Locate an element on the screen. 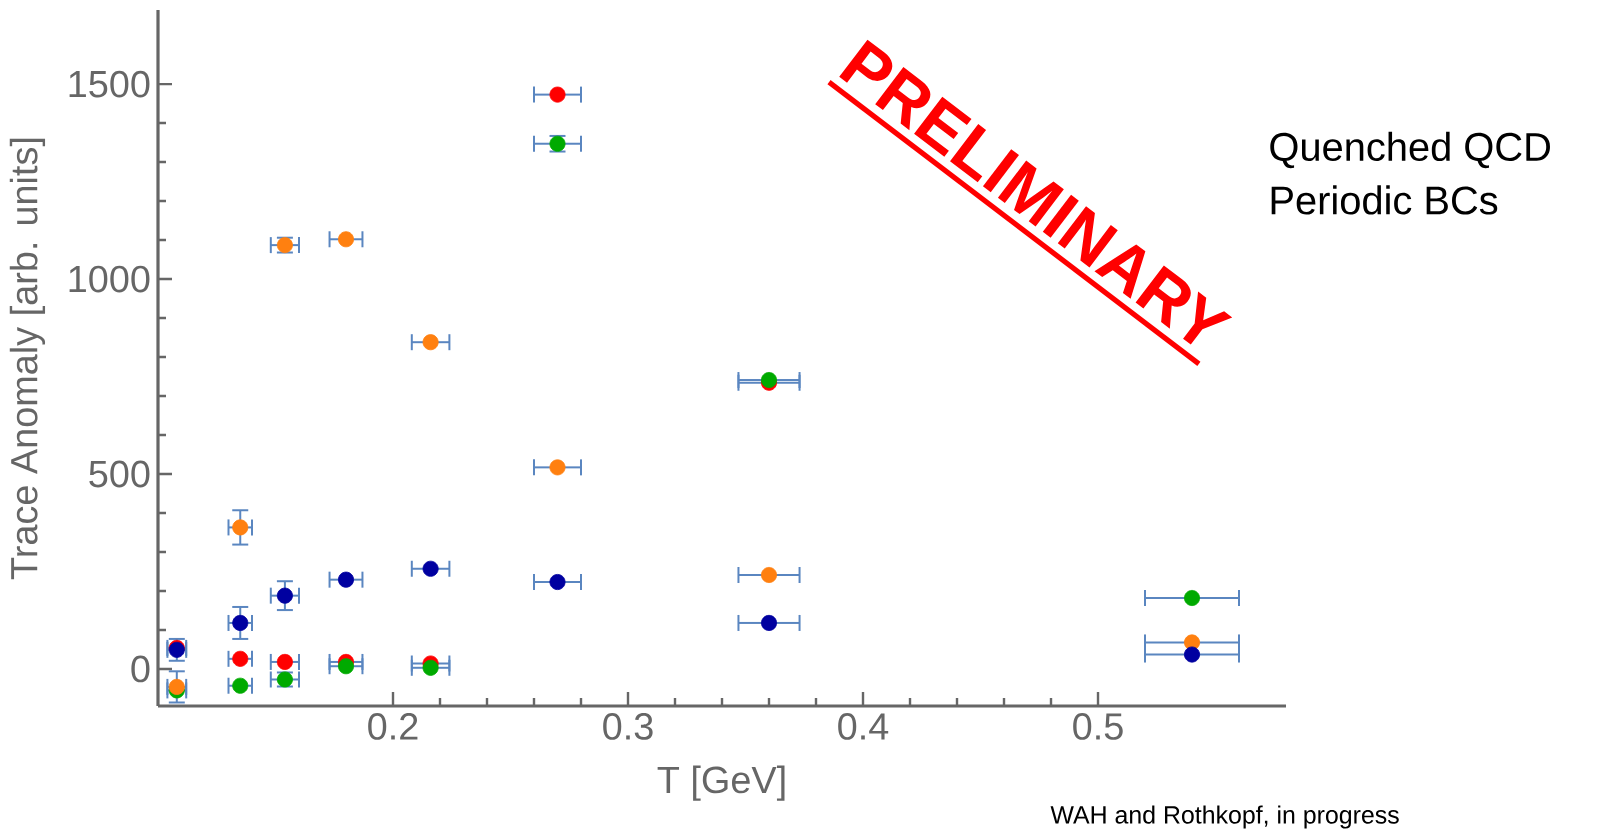 The width and height of the screenshot is (1624, 835). x-tick-label: 0.5 is located at coordinates (1098, 726).